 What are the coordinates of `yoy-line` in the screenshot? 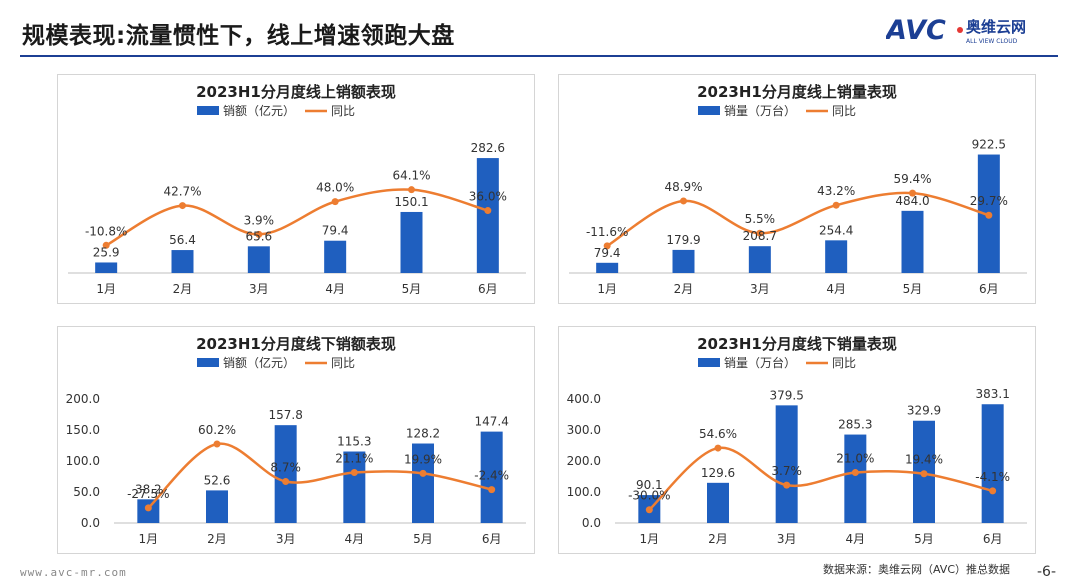 It's located at (319, 475).